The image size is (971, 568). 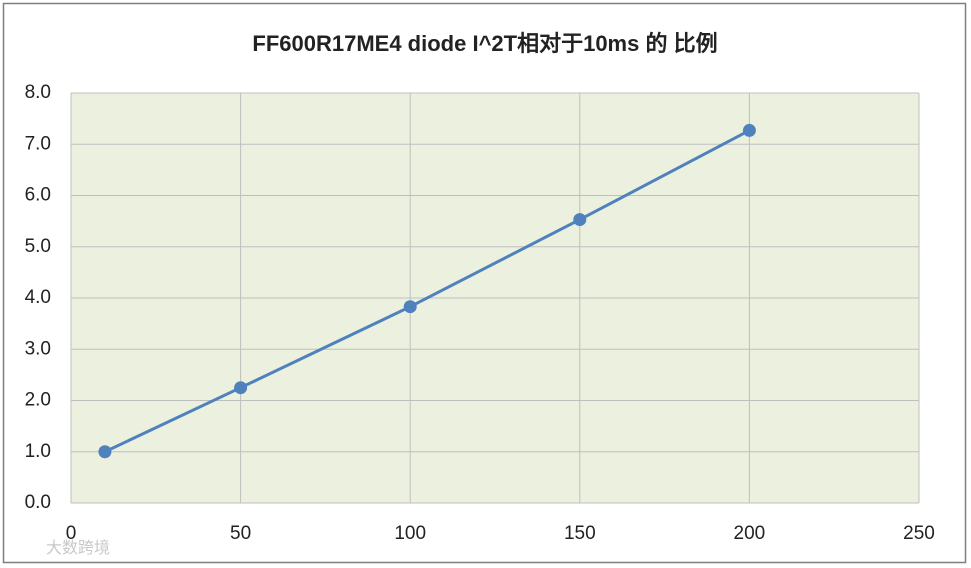 I want to click on chart-title: FF600R17ME4 diode I^2T相对于10ms 的 比例, so click(x=484, y=43).